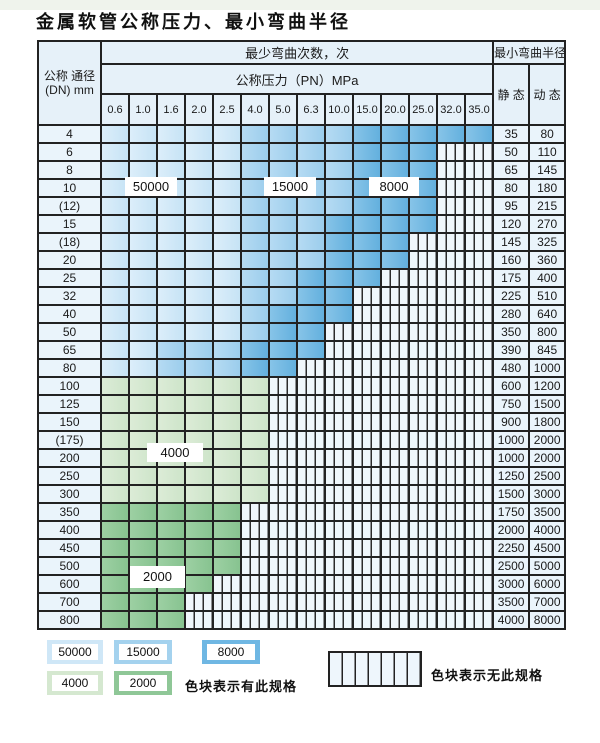 The image size is (600, 743). What do you see at coordinates (547, 530) in the screenshot?
I see `dynamic-cell: 4000` at bounding box center [547, 530].